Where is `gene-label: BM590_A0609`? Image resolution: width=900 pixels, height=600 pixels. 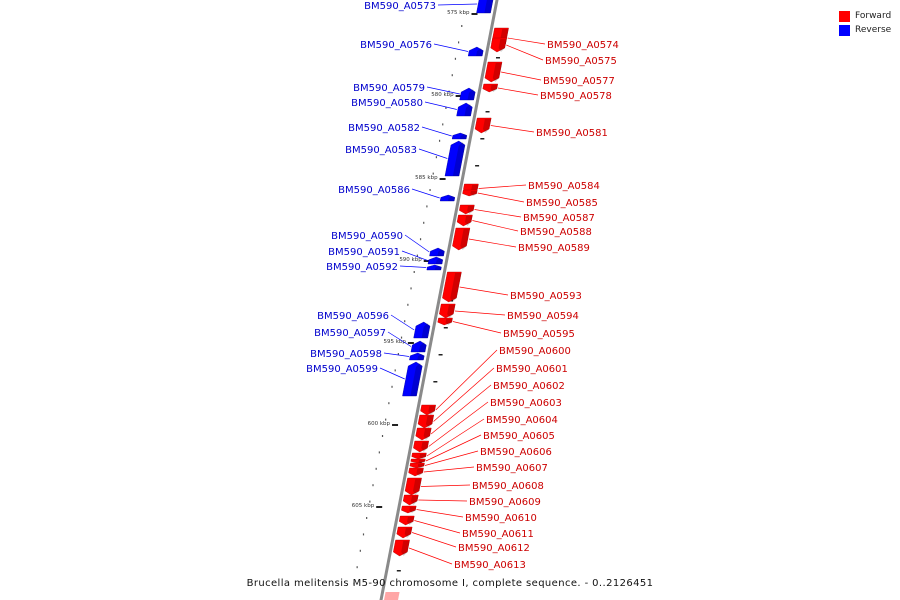 gene-label: BM590_A0609 is located at coordinates (505, 502).